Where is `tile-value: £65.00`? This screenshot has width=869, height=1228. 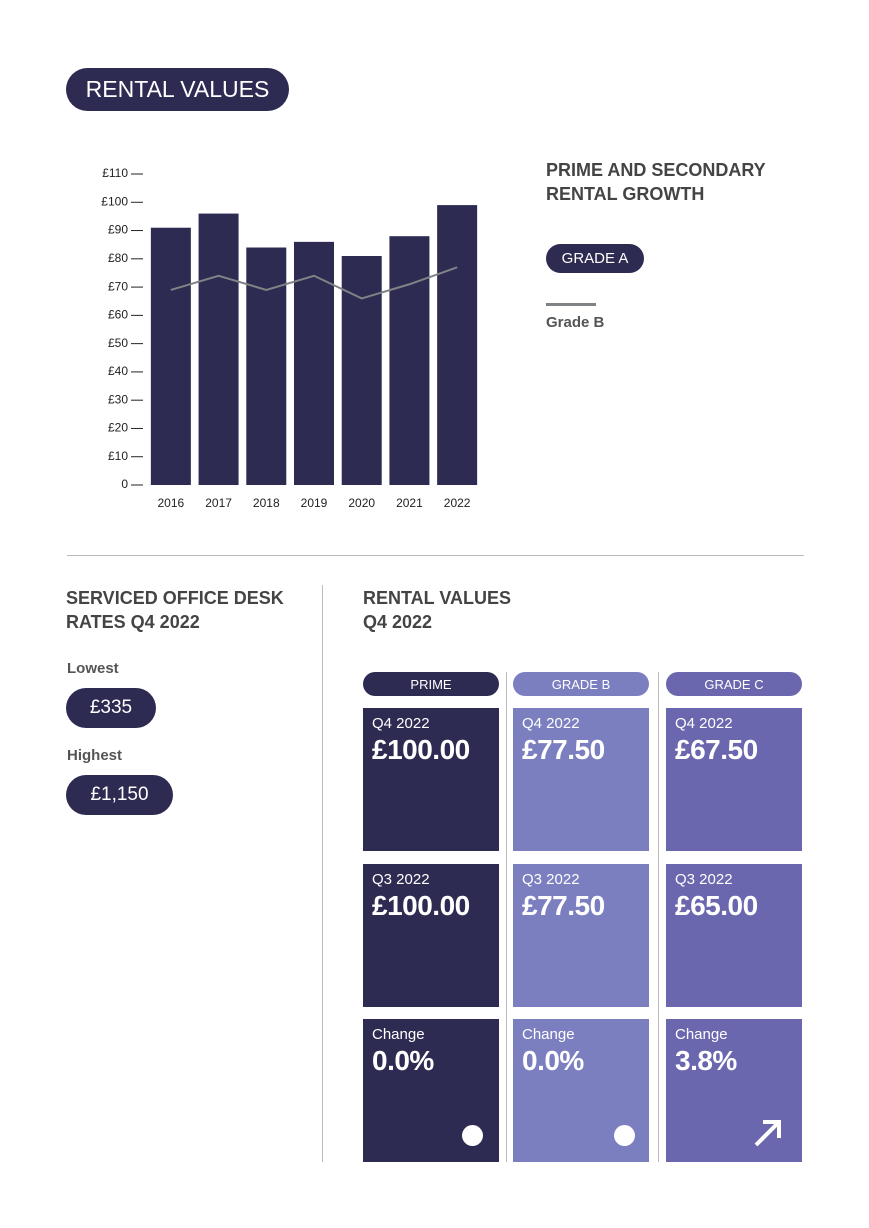 tile-value: £65.00 is located at coordinates (716, 905).